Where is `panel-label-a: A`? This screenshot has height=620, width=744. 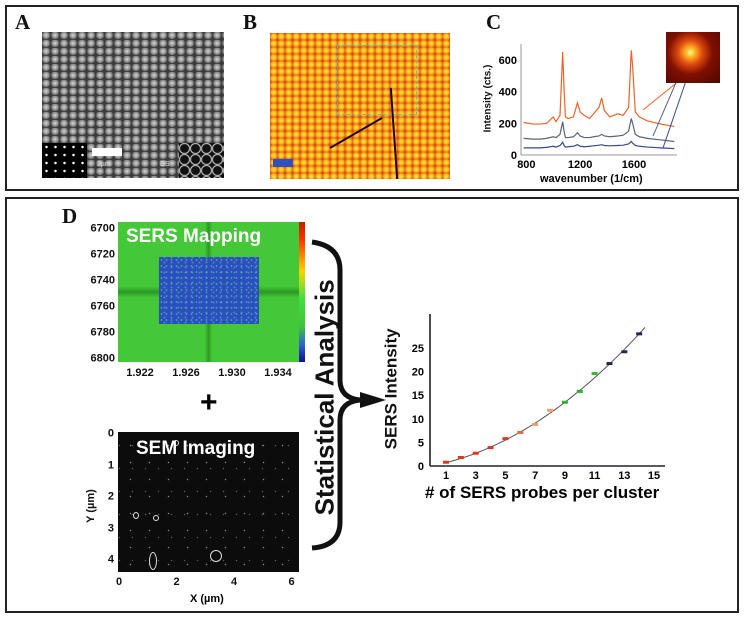 panel-label-a: A is located at coordinates (23, 22).